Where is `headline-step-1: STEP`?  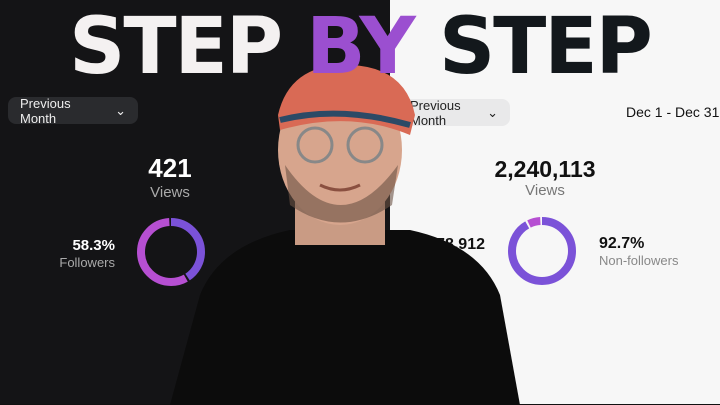 headline-step-1: STEP is located at coordinates (176, 47).